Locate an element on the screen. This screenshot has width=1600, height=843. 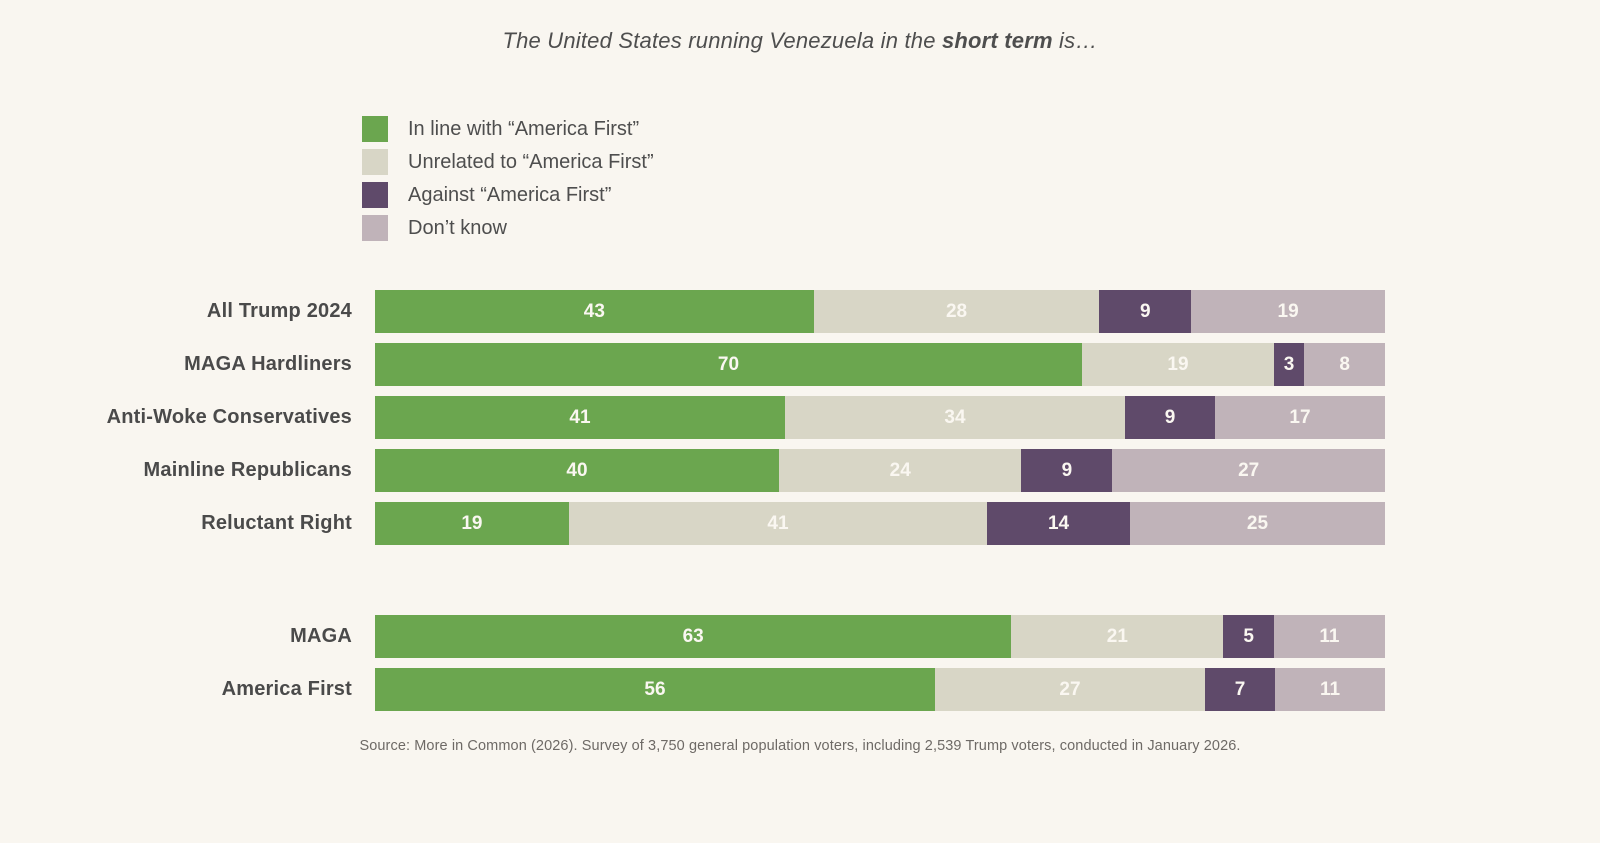
category-label: MAGA is located at coordinates (321, 636).